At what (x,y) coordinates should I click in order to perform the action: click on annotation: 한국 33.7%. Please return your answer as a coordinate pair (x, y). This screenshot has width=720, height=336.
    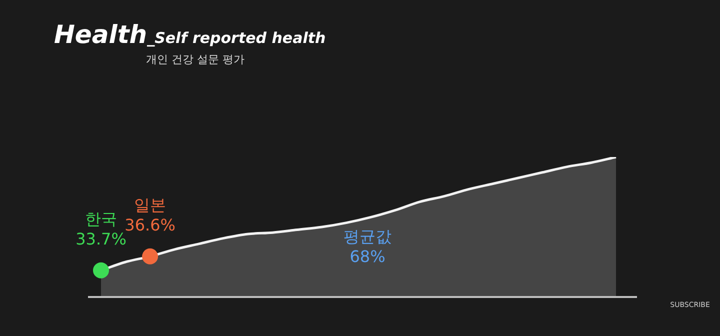
    Looking at the image, I should click on (101, 228).